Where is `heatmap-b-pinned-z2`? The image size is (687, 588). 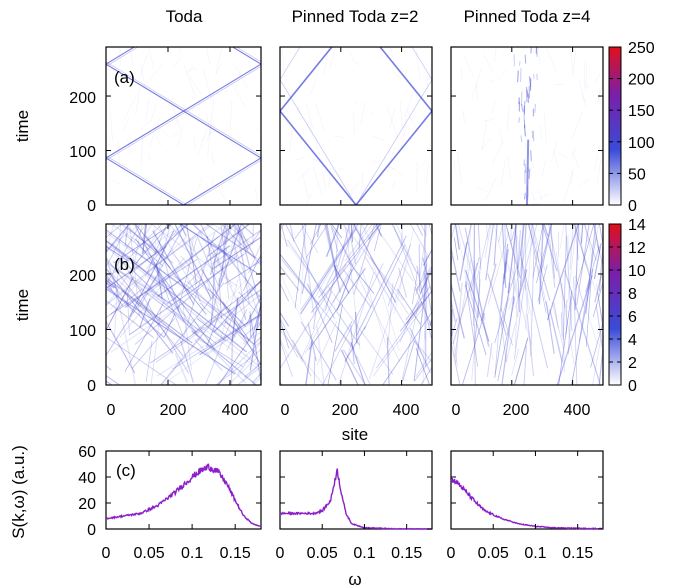 heatmap-b-pinned-z2 is located at coordinates (364, 309).